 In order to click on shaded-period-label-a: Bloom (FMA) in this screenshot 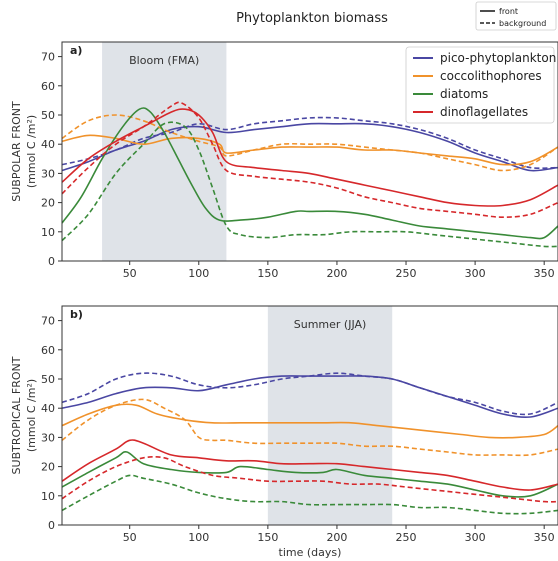, I will do `click(164, 60)`.